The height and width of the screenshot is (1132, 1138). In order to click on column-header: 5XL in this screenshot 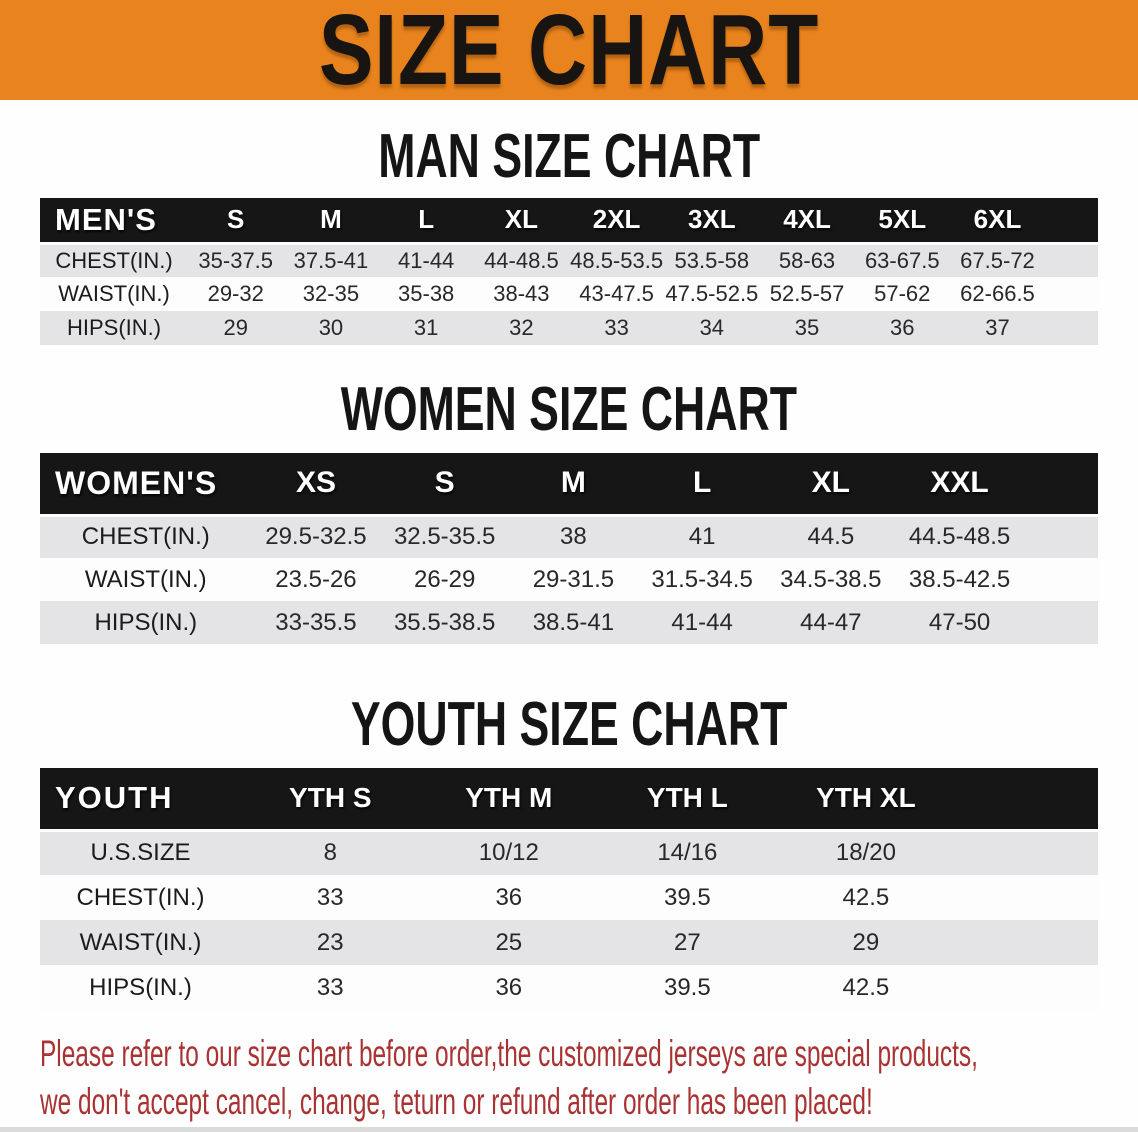, I will do `click(902, 219)`.